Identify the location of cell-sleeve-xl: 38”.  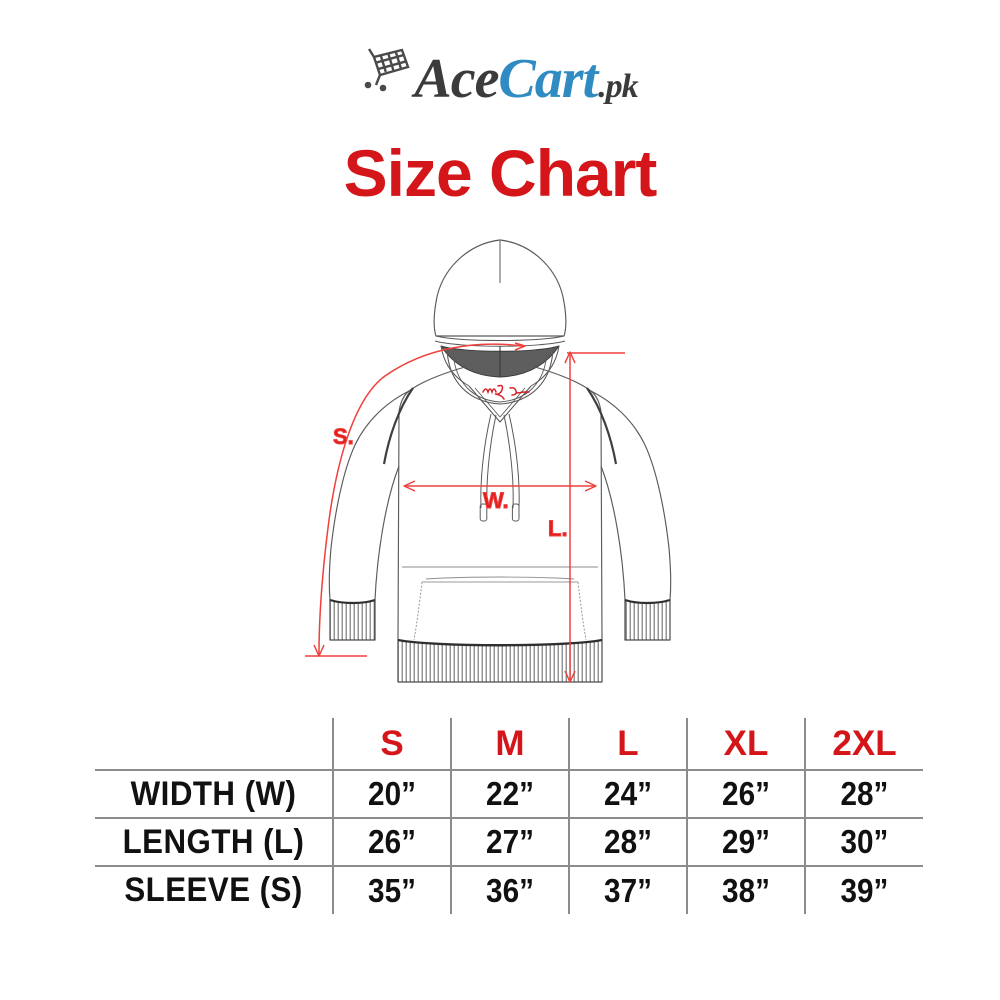
(746, 890).